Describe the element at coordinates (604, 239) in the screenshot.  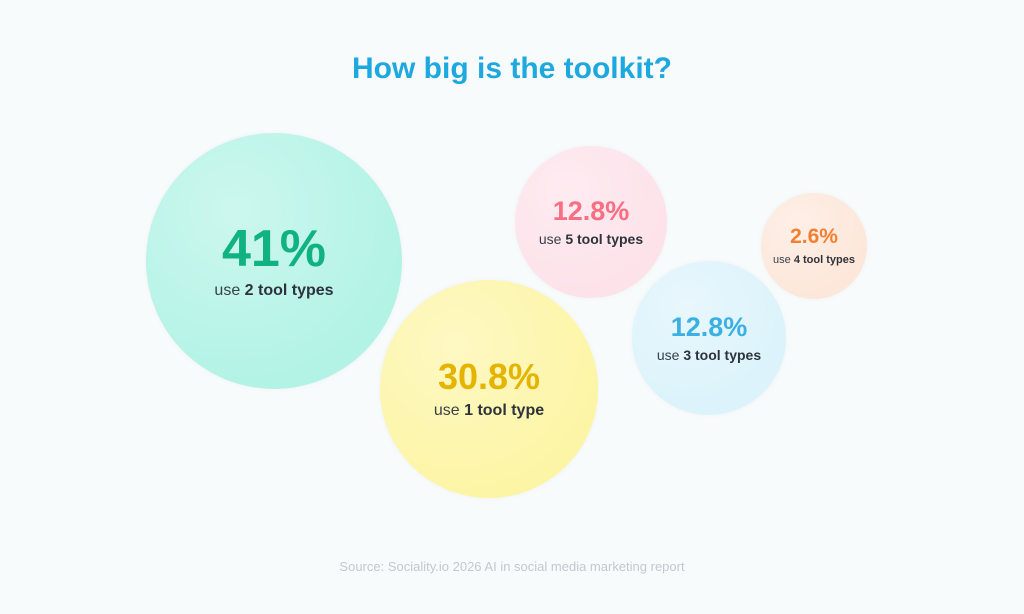
I see `label-bold: 5 tool types` at that location.